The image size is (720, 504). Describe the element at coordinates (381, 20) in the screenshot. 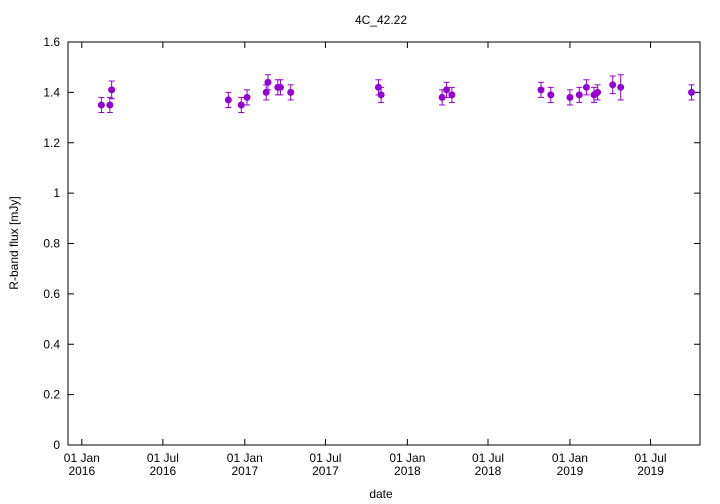

I see `chart-title: 4C_42.22` at that location.